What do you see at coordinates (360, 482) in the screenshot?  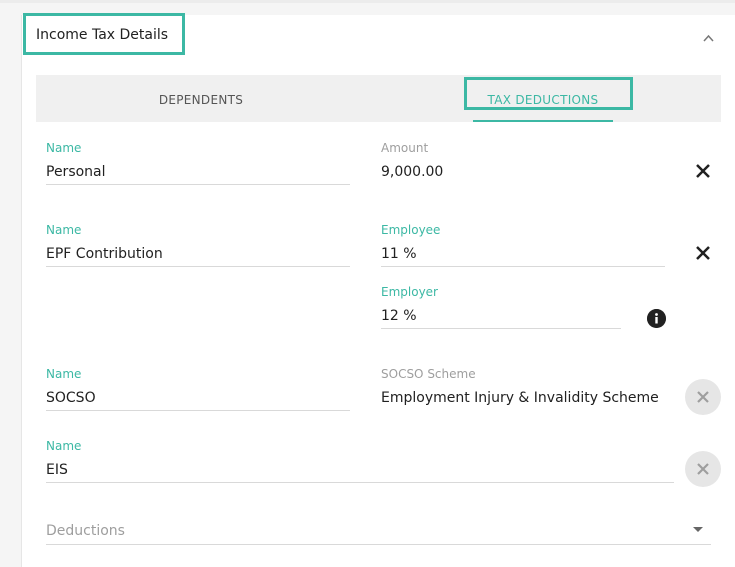 I see `eis-name-underline` at bounding box center [360, 482].